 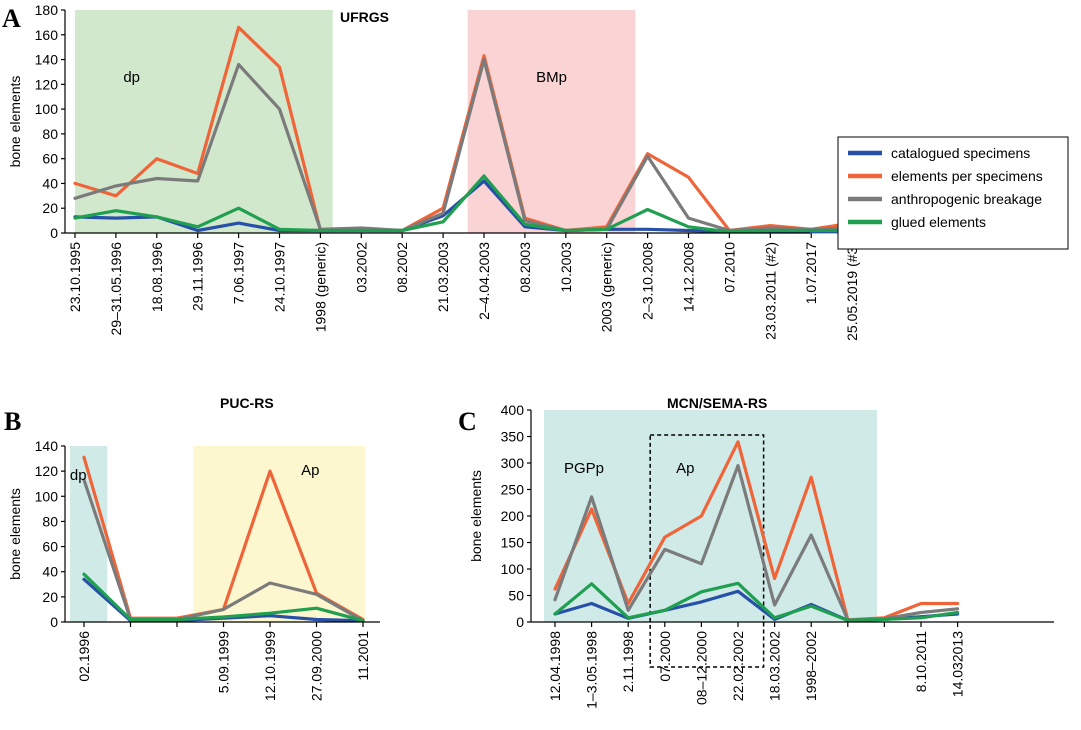 What do you see at coordinates (729, 267) in the screenshot?
I see `panel-a-x-tick-label: 07.2010` at bounding box center [729, 267].